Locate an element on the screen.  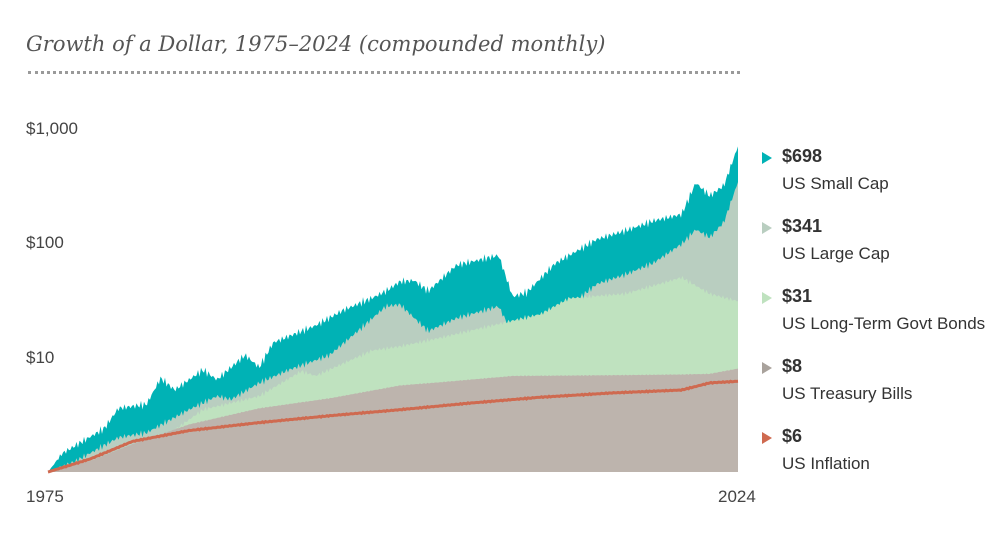
legend-marker-small-cap is located at coordinates (767, 158).